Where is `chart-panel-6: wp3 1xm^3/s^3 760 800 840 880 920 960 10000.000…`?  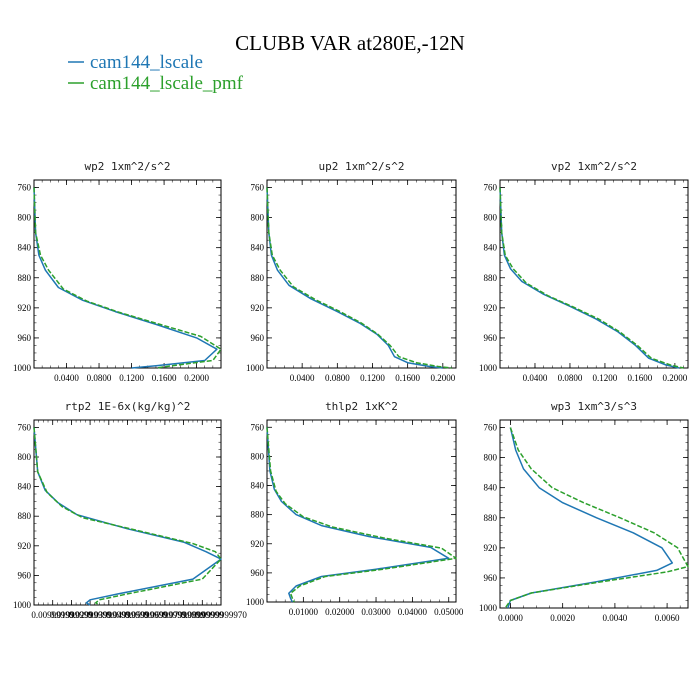
chart-panel-6: wp3 1xm^3/s^3 760 800 840 880 920 960 10000.000… is located at coordinates (584, 511).